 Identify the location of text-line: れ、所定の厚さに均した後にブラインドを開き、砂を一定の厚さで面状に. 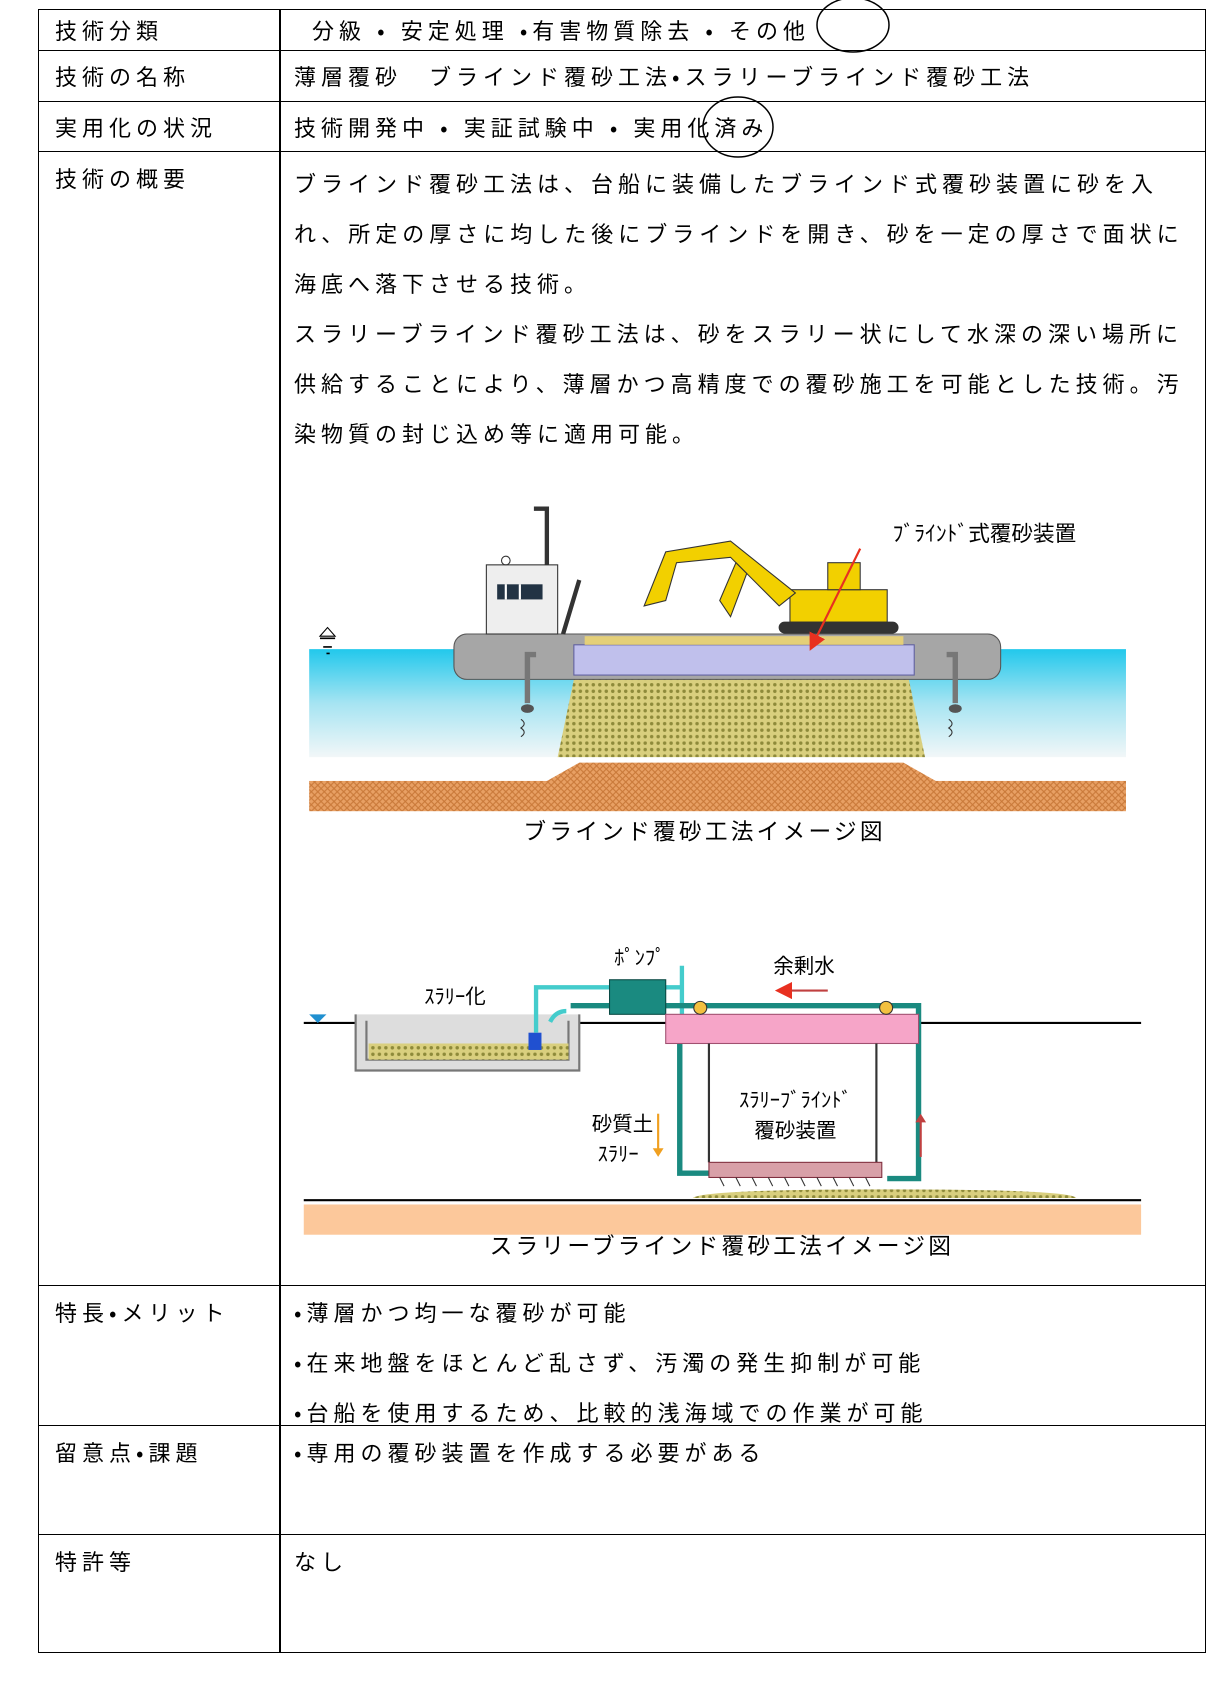
(739, 234).